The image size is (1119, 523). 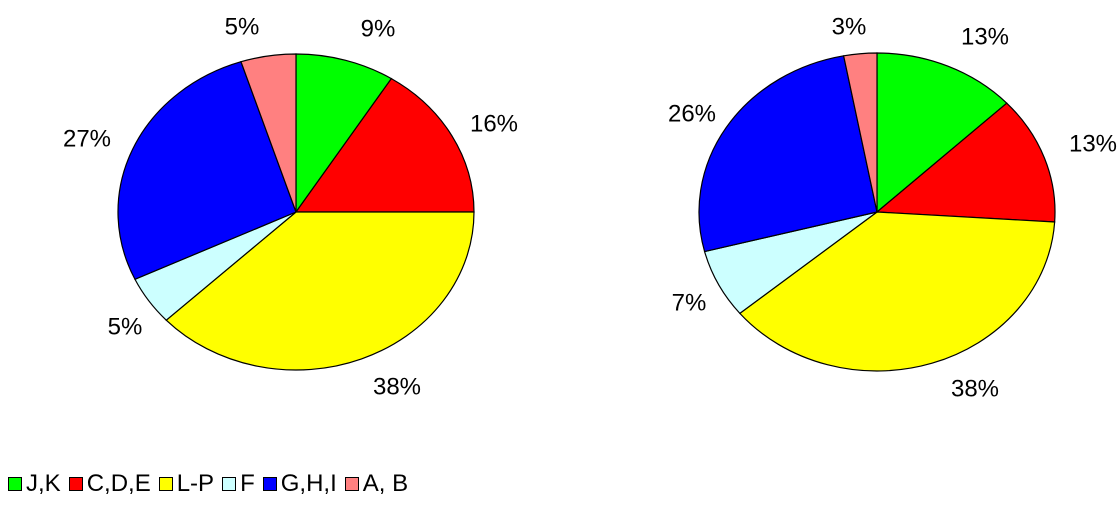 I want to click on pie0-label-ghi: 27%, so click(x=87, y=138).